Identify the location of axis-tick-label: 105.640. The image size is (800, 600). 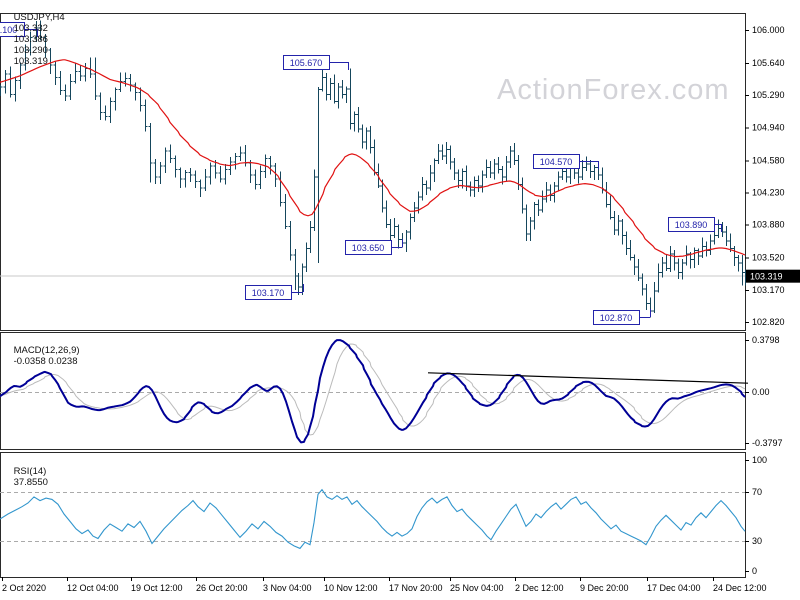
(768, 63).